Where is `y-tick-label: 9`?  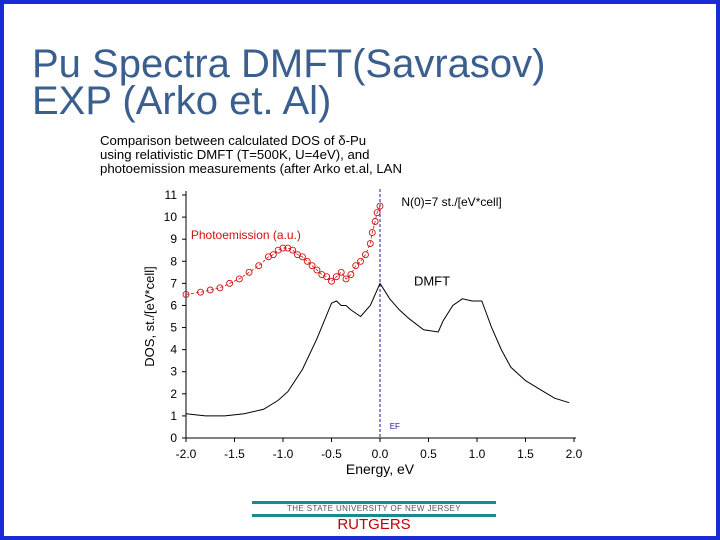
y-tick-label: 9 is located at coordinates (173, 239).